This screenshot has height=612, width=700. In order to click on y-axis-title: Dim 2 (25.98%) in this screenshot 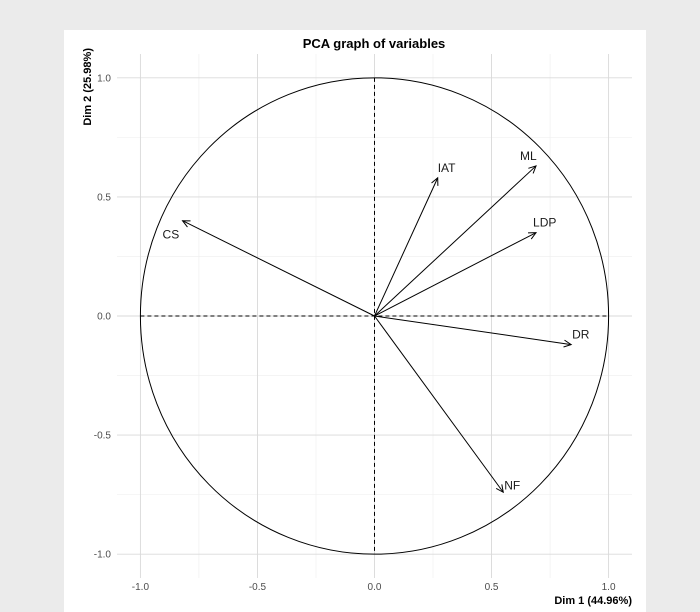, I will do `click(88, 87)`.